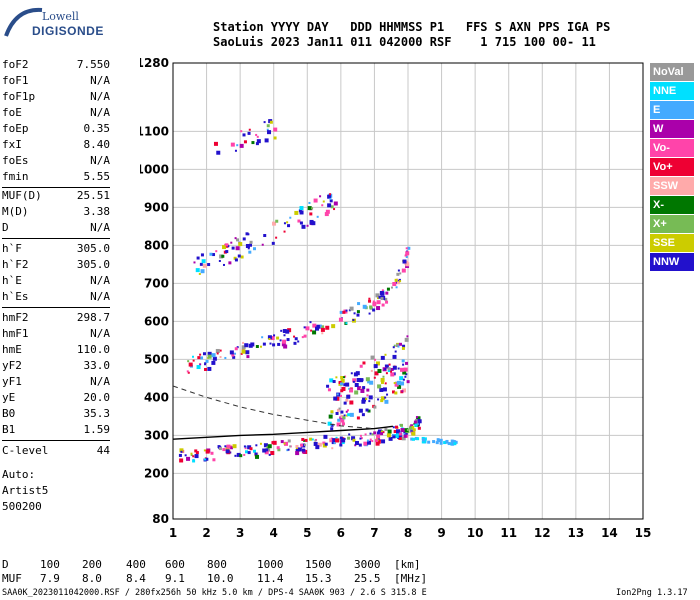  I want to click on muf-distance-unit: [km], so click(407, 564).